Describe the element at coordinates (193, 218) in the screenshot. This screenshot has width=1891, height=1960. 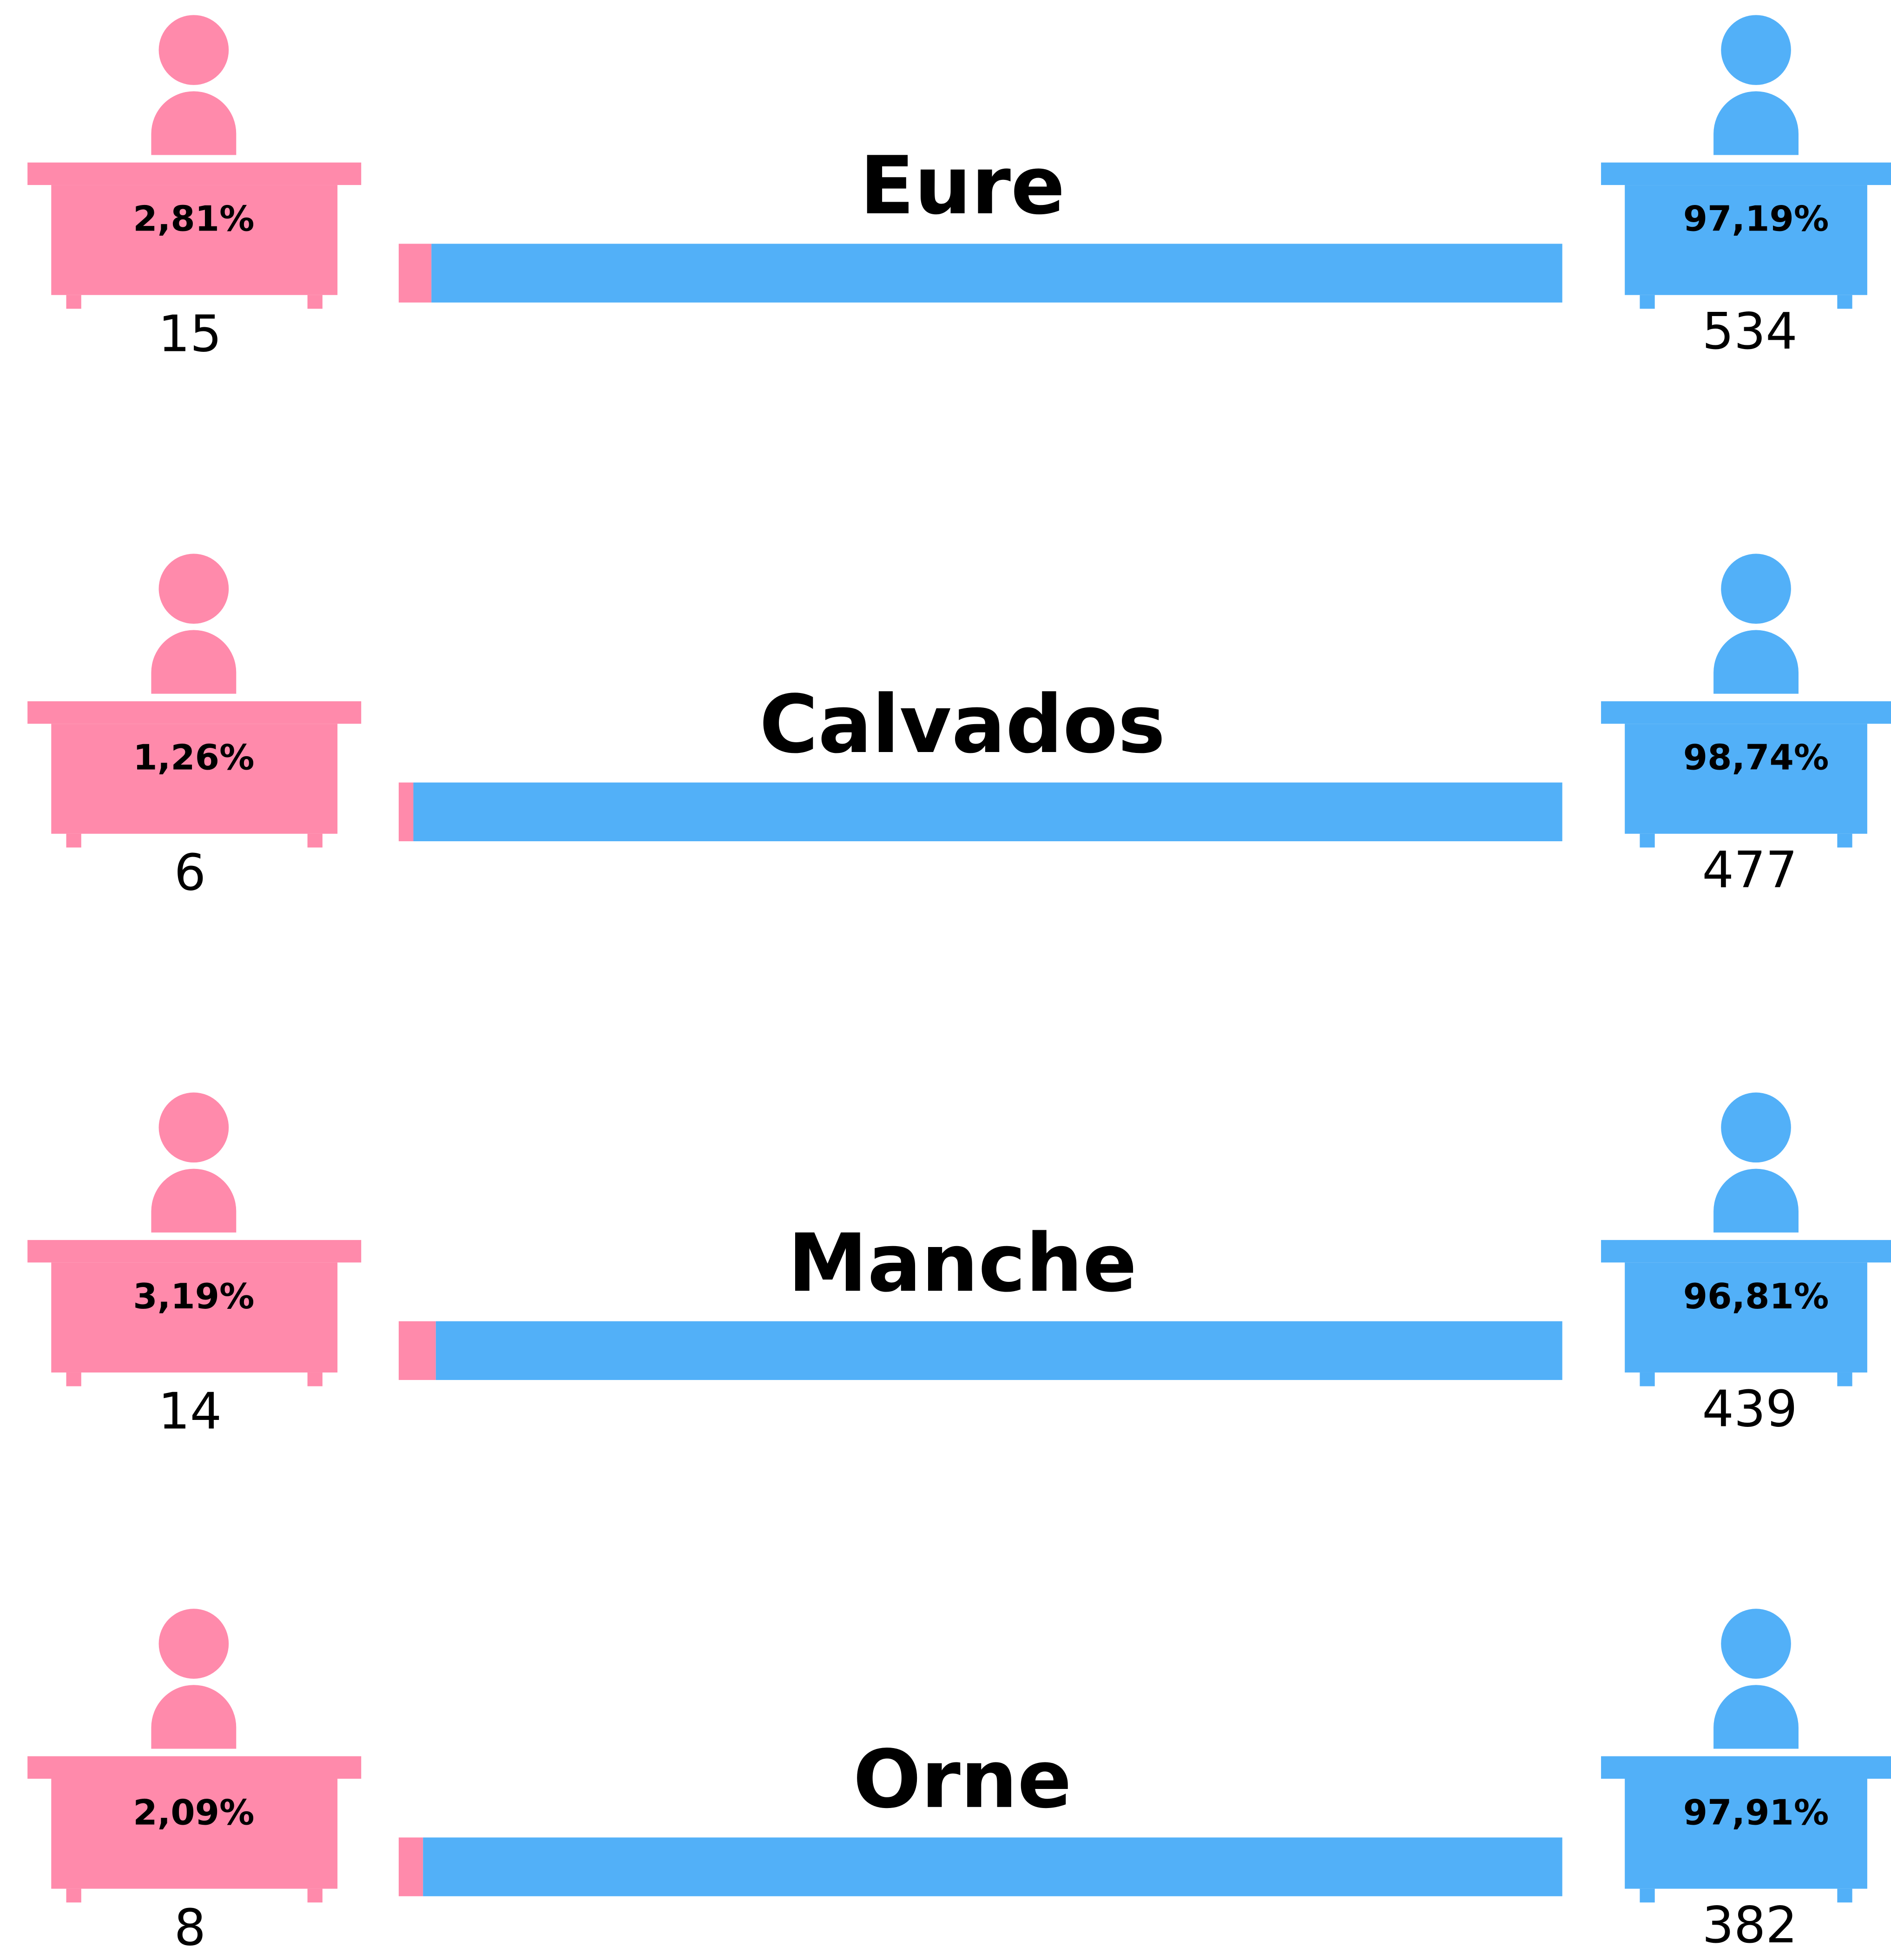
I see `percent-label: 2,81%` at that location.